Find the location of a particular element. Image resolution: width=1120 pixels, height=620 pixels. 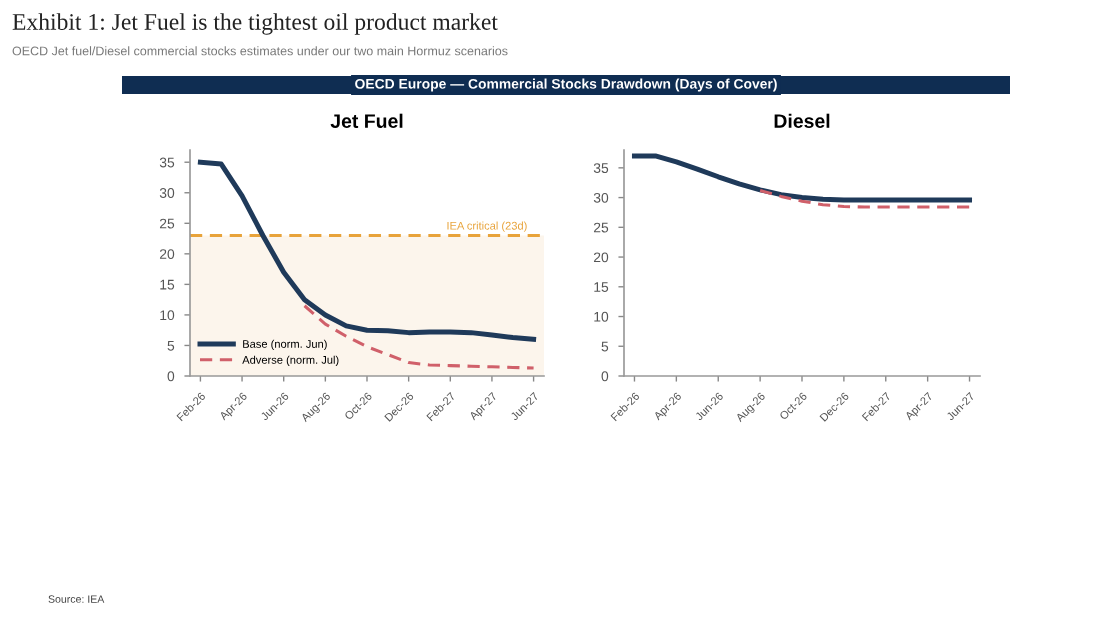

chart-title: Jet Fuel is located at coordinates (366, 120).